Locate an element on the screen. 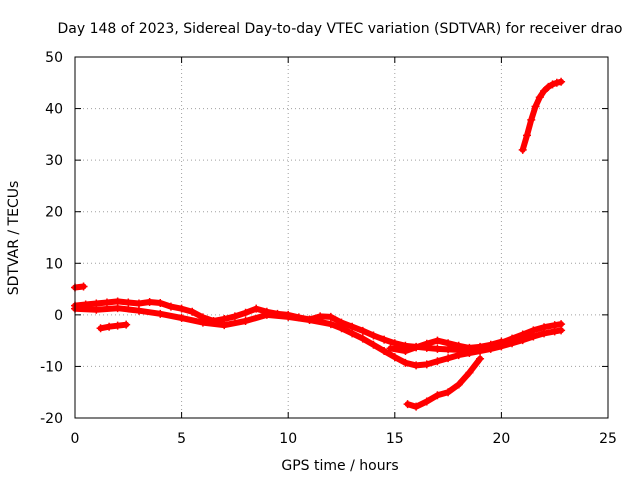 The width and height of the screenshot is (640, 480). series-trace-early-offset is located at coordinates (113, 326).